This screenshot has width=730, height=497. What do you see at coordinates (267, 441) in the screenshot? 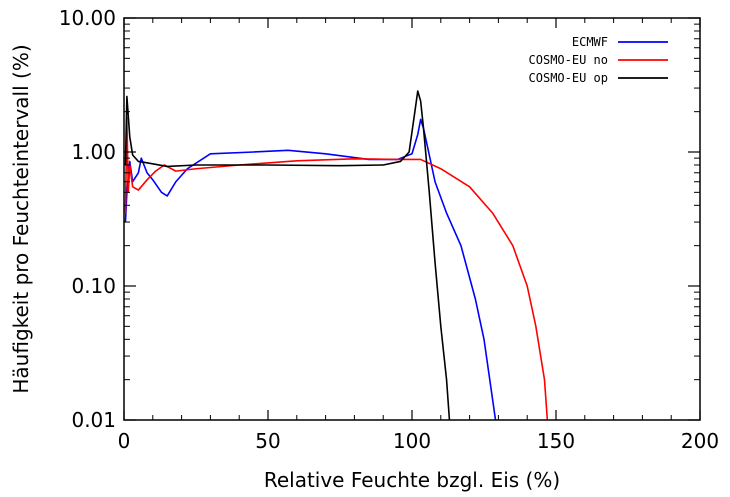
I see `x-tick-label-1: 50` at bounding box center [267, 441].